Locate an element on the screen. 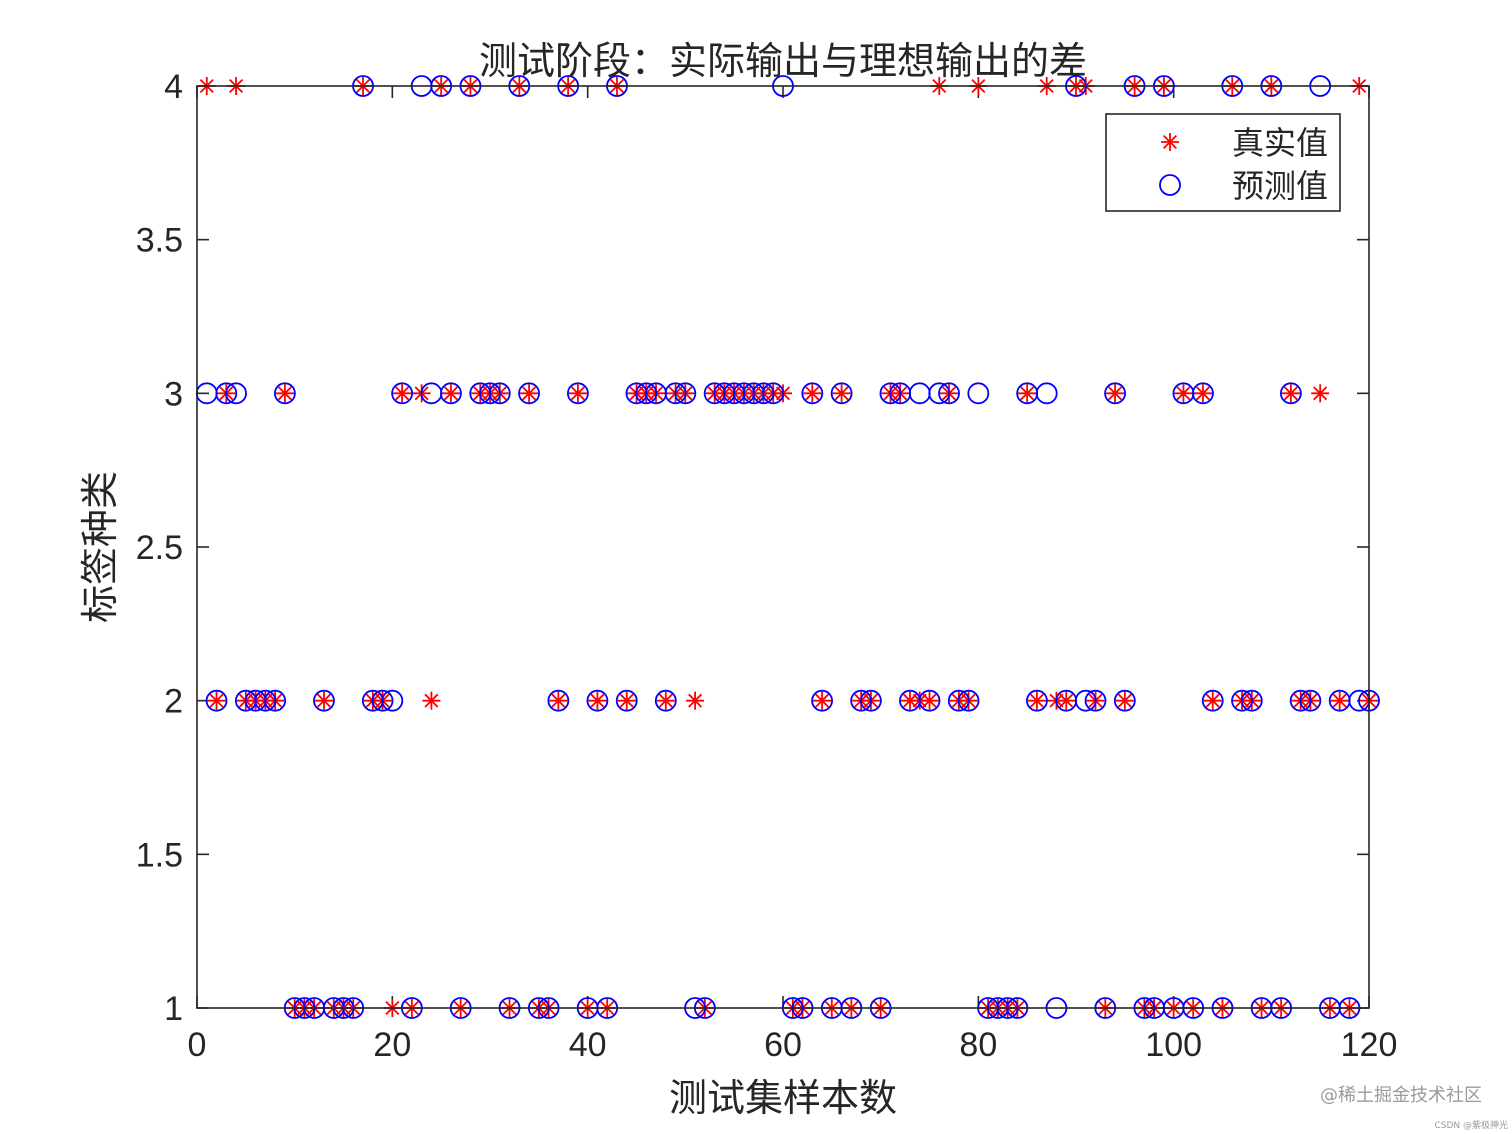 This screenshot has width=1512, height=1134. legend-marker-true is located at coordinates (1170, 142).